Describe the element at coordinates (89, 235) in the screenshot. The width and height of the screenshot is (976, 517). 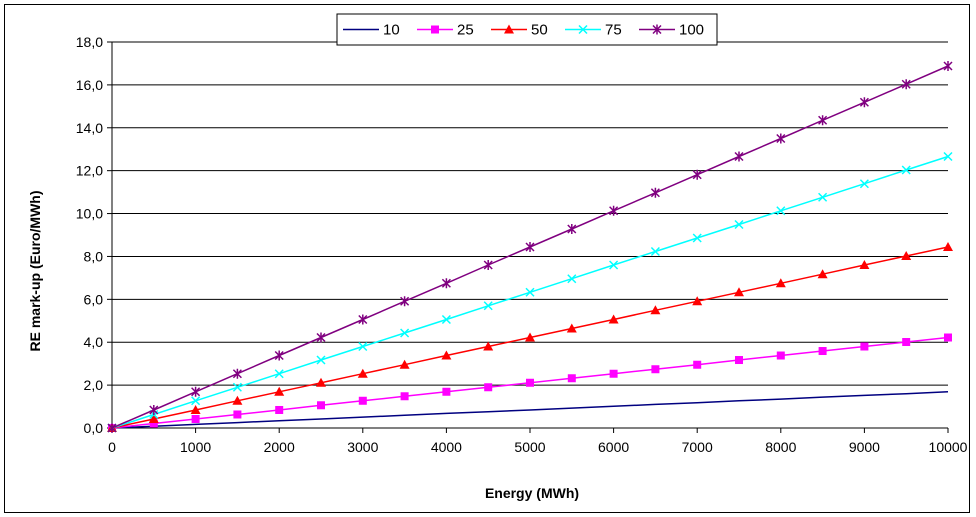
I see `y-tick-labels: 0,0 2,0 4,0 6,0 8,0 10,0 12,0 14,0 16,0 18,0` at that location.